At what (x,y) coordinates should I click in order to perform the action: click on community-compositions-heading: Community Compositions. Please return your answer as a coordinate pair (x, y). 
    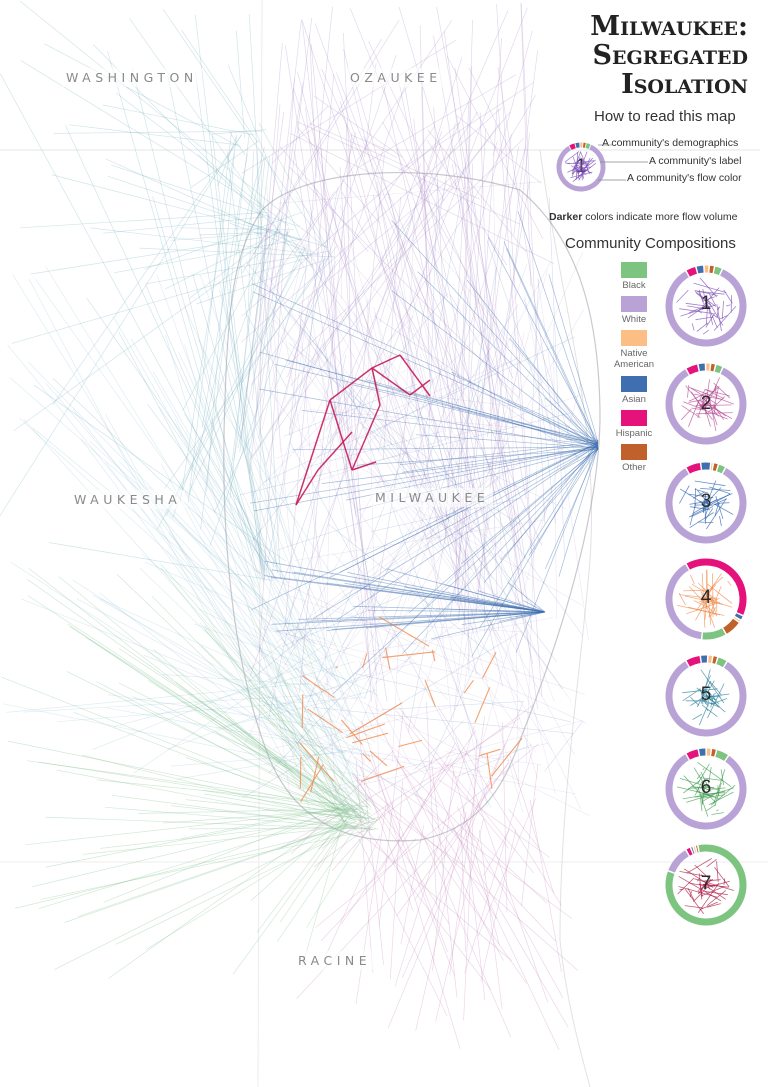
    Looking at the image, I should click on (650, 243).